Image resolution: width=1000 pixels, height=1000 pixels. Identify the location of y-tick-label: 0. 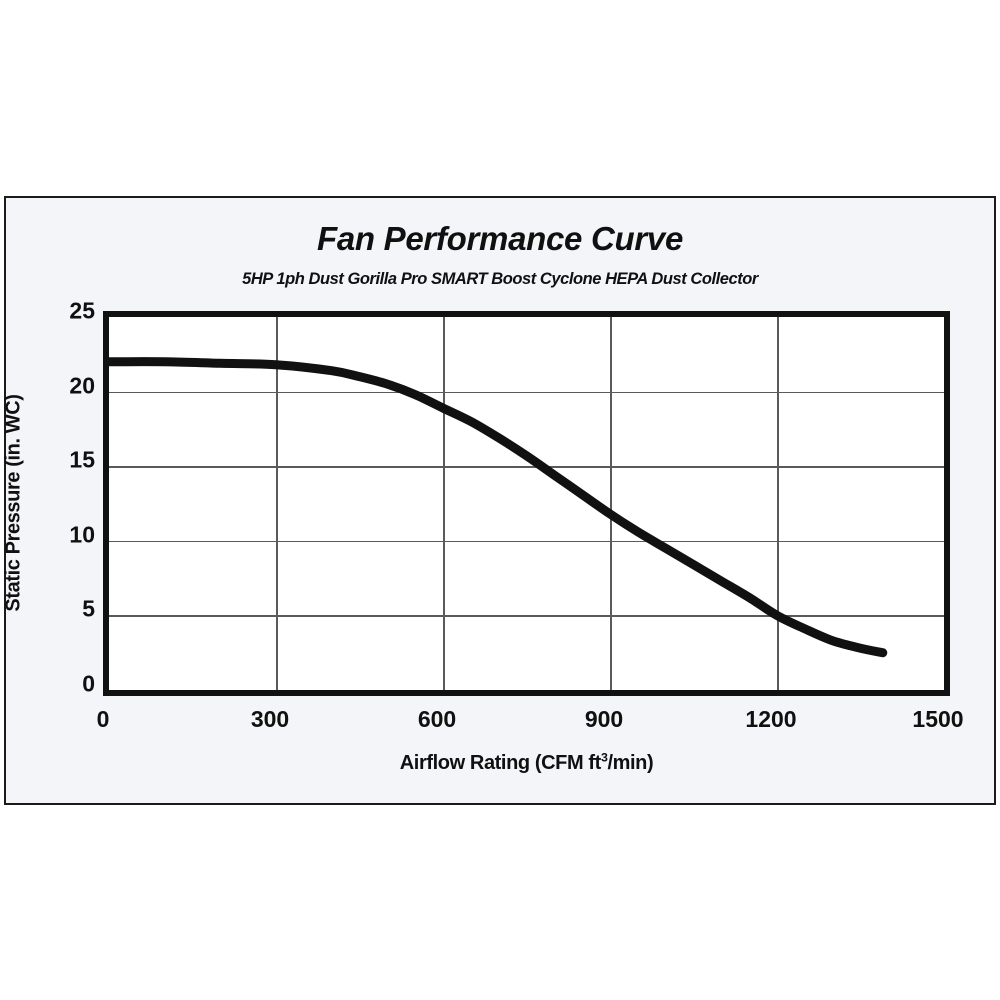
(88, 683).